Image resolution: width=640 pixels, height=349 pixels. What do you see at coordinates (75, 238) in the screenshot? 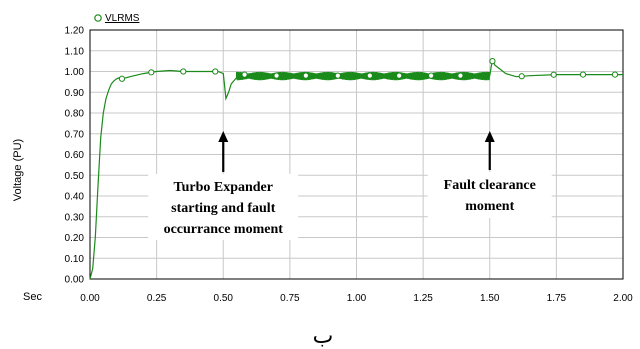
I see `y-tick-label: 0.20` at bounding box center [75, 238].